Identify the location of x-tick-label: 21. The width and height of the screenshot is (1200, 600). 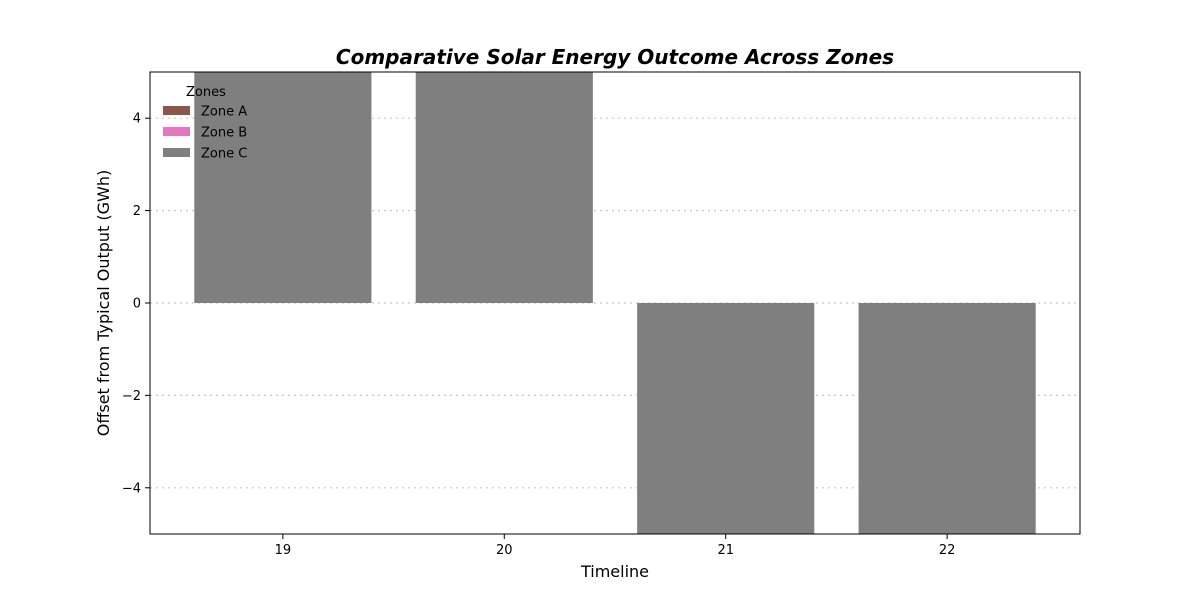
(725, 550).